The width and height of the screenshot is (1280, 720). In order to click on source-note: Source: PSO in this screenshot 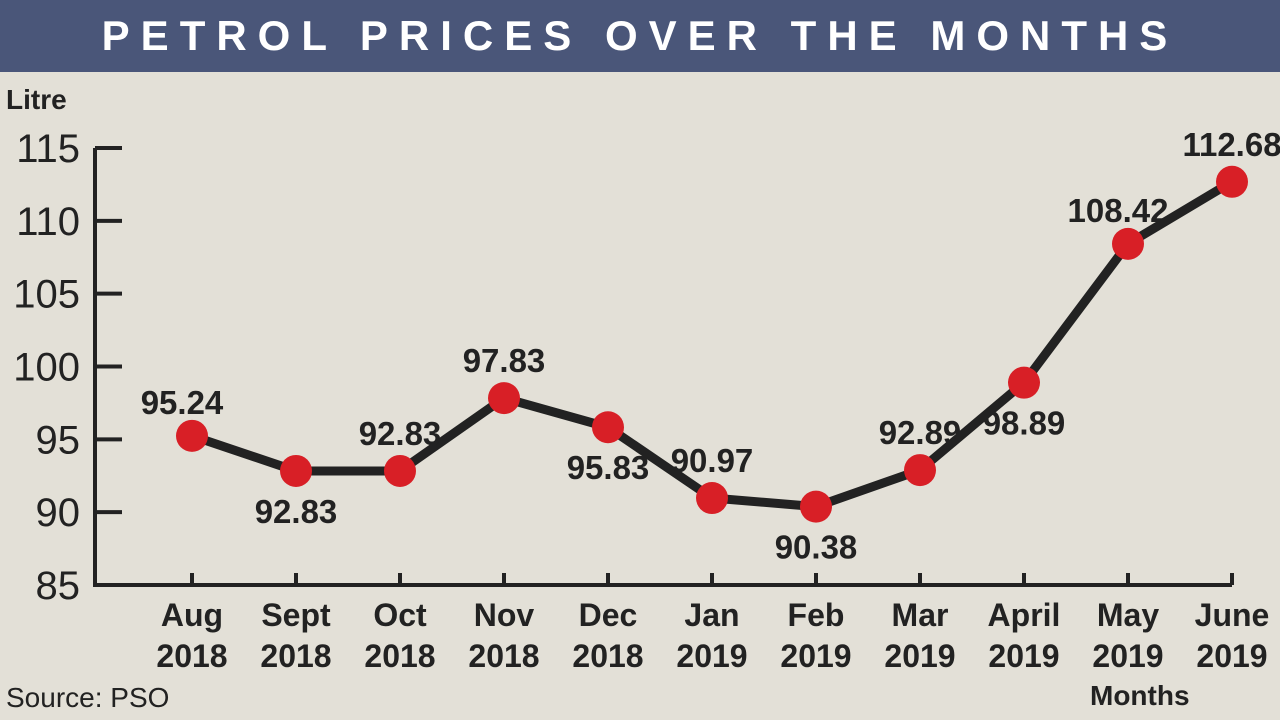, I will do `click(88, 697)`.